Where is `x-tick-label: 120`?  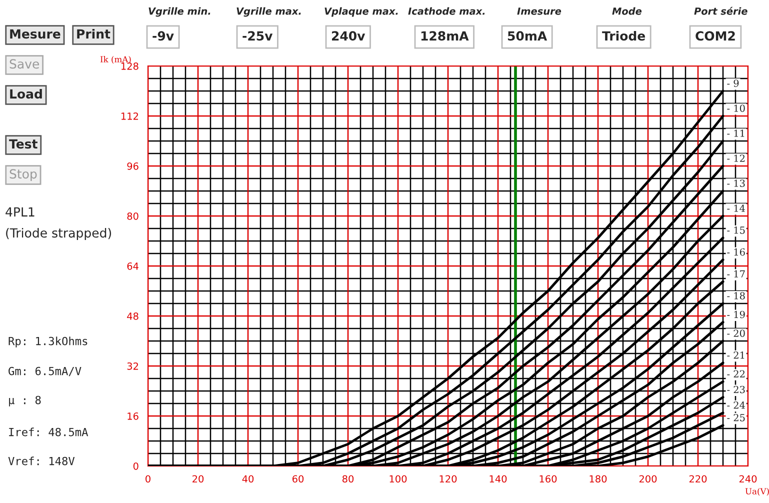 x-tick-label: 120 is located at coordinates (448, 479).